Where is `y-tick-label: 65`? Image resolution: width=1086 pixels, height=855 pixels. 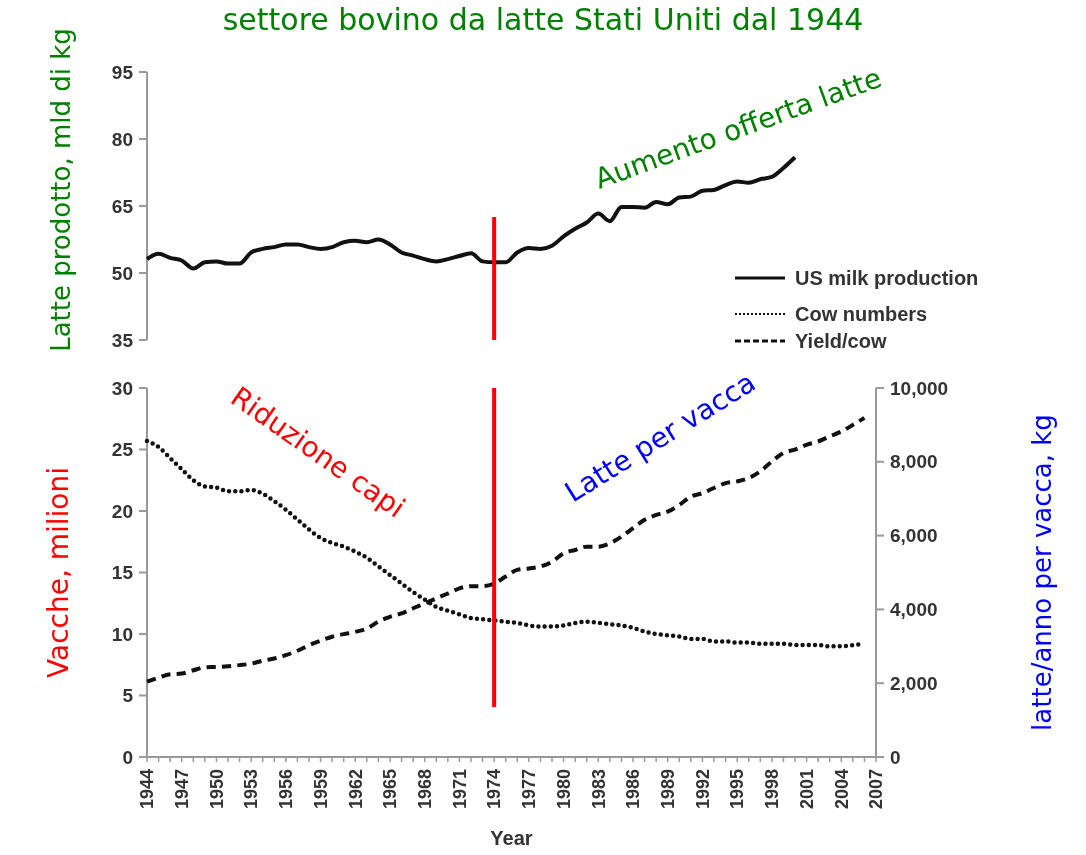
y-tick-label: 65 is located at coordinates (122, 206).